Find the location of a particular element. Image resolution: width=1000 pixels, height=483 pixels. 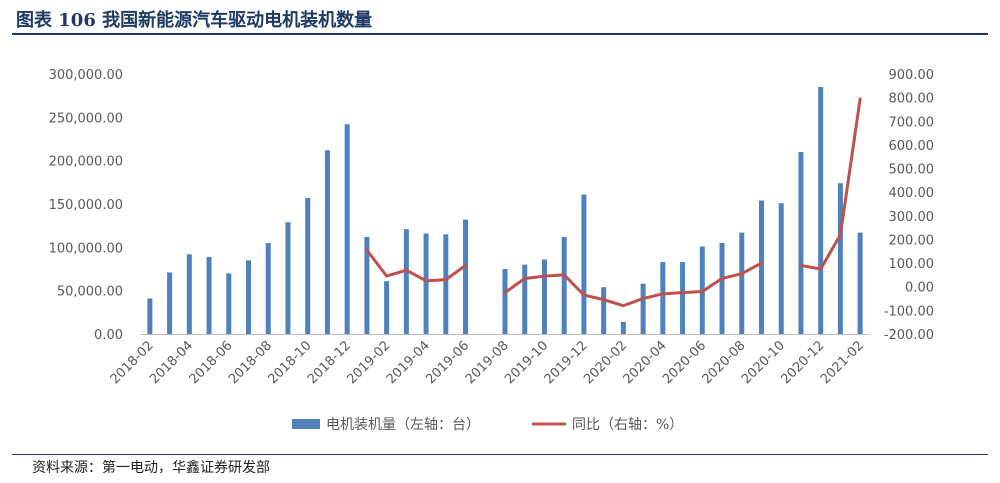

y-left-tick-label: 150,000.00 is located at coordinates (86, 205).